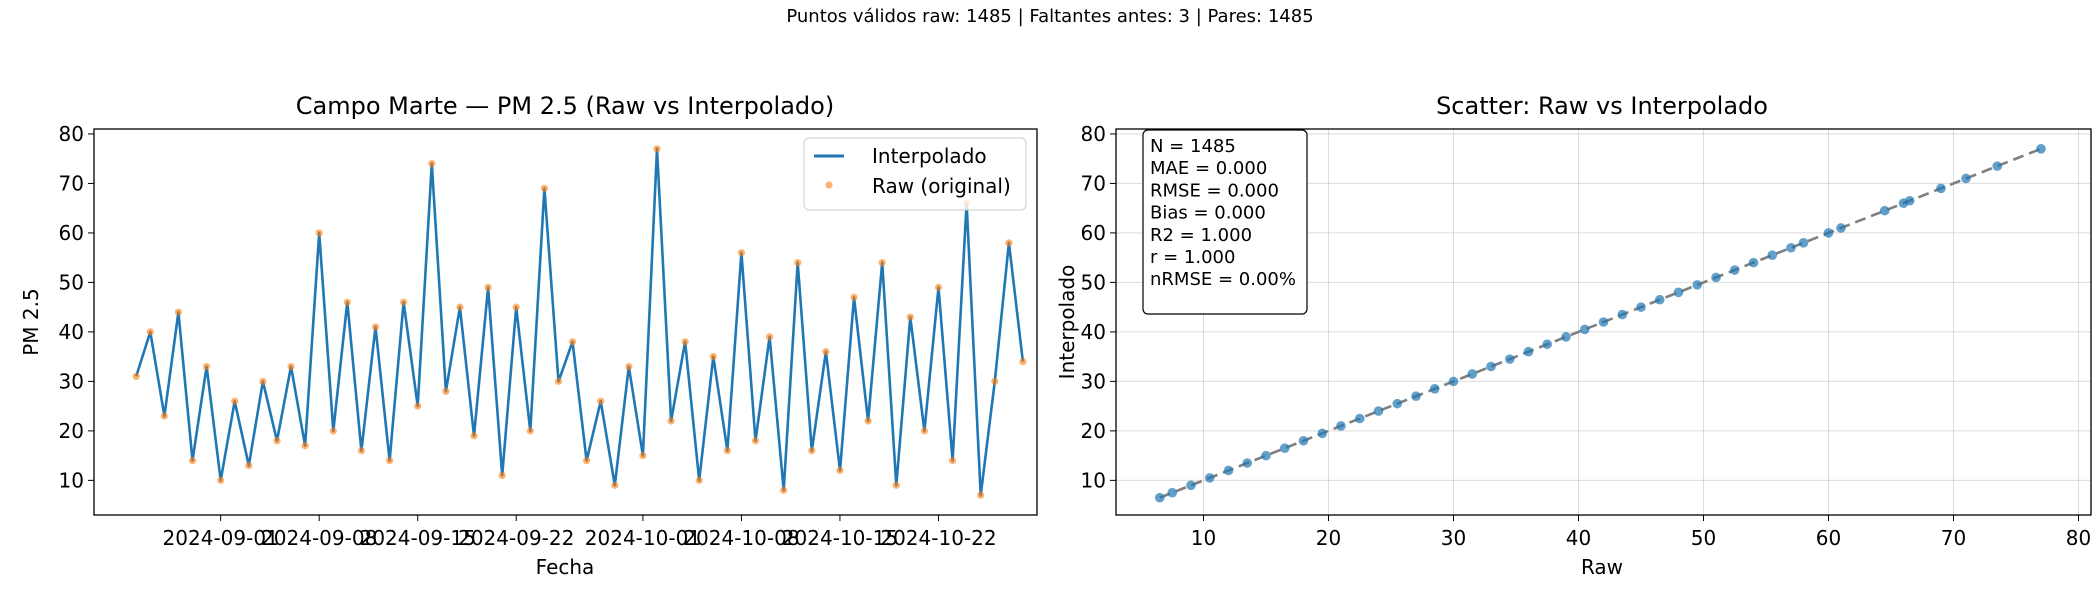 The width and height of the screenshot is (2100, 600). I want to click on timeseries-x-tick-label: 2024-09-22, so click(516, 538).